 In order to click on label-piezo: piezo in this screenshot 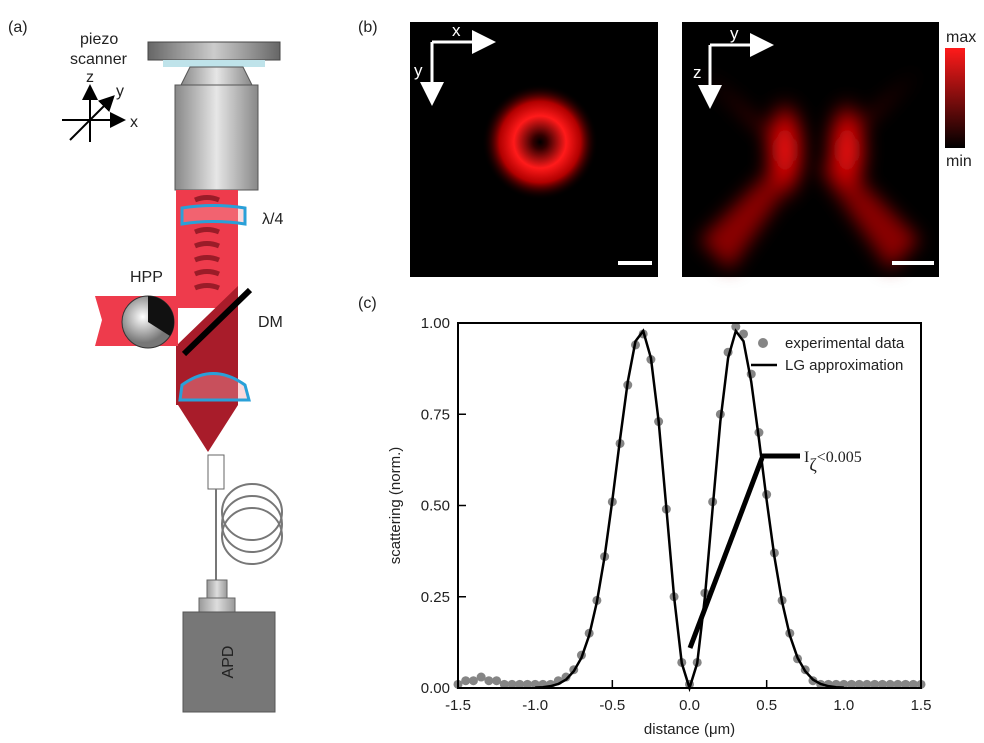, I will do `click(99, 39)`.